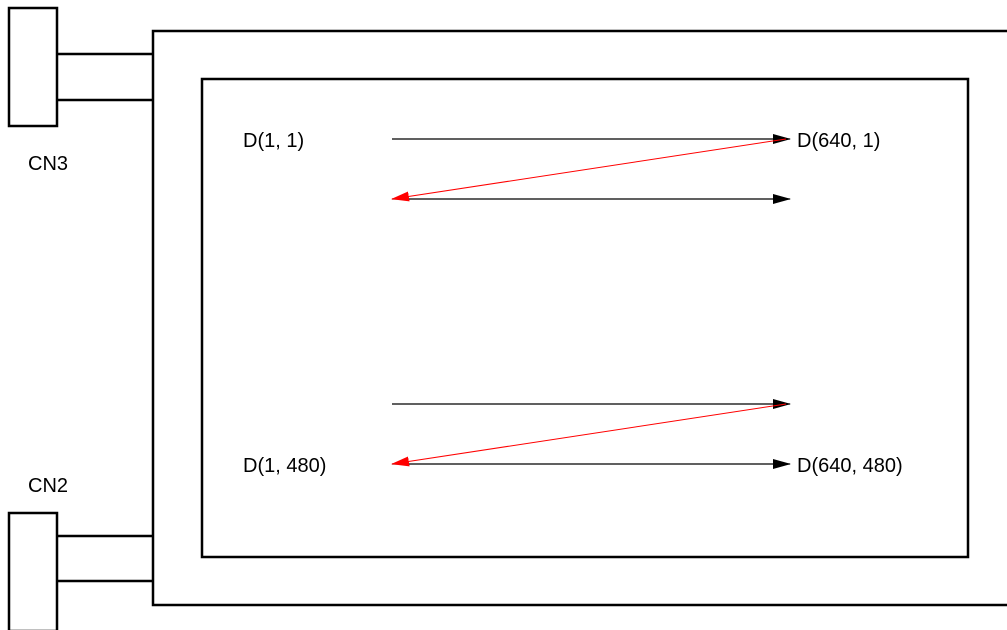  I want to click on connector-cn2, so click(80, 570).